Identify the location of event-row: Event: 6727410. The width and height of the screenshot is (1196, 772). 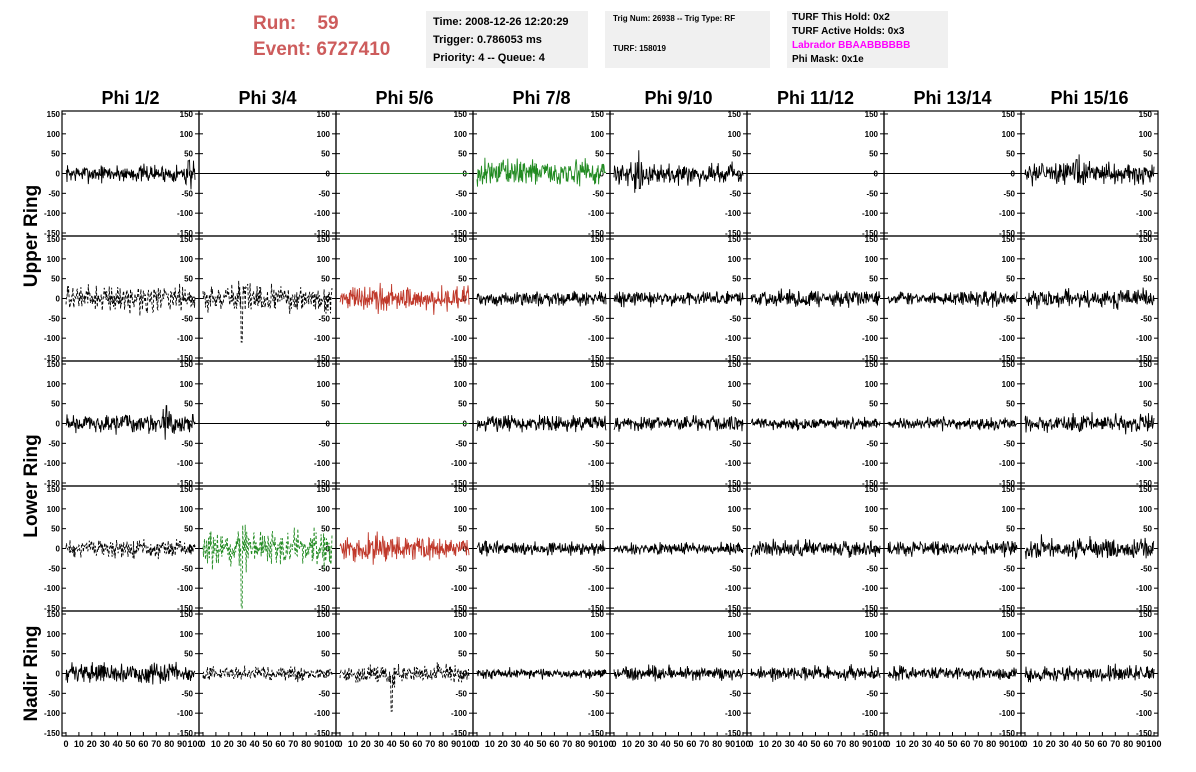
(321, 50).